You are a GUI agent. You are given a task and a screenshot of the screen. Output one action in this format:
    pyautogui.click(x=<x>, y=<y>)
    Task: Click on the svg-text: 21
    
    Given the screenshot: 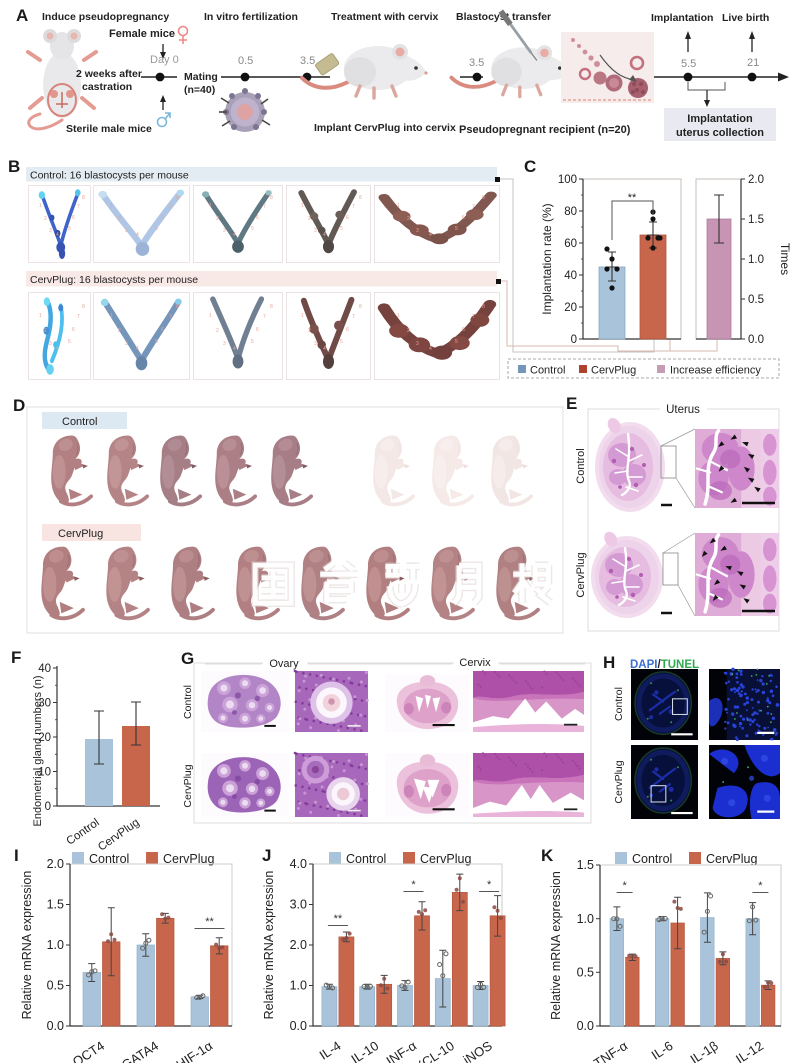 What is the action you would take?
    pyautogui.click(x=753, y=63)
    